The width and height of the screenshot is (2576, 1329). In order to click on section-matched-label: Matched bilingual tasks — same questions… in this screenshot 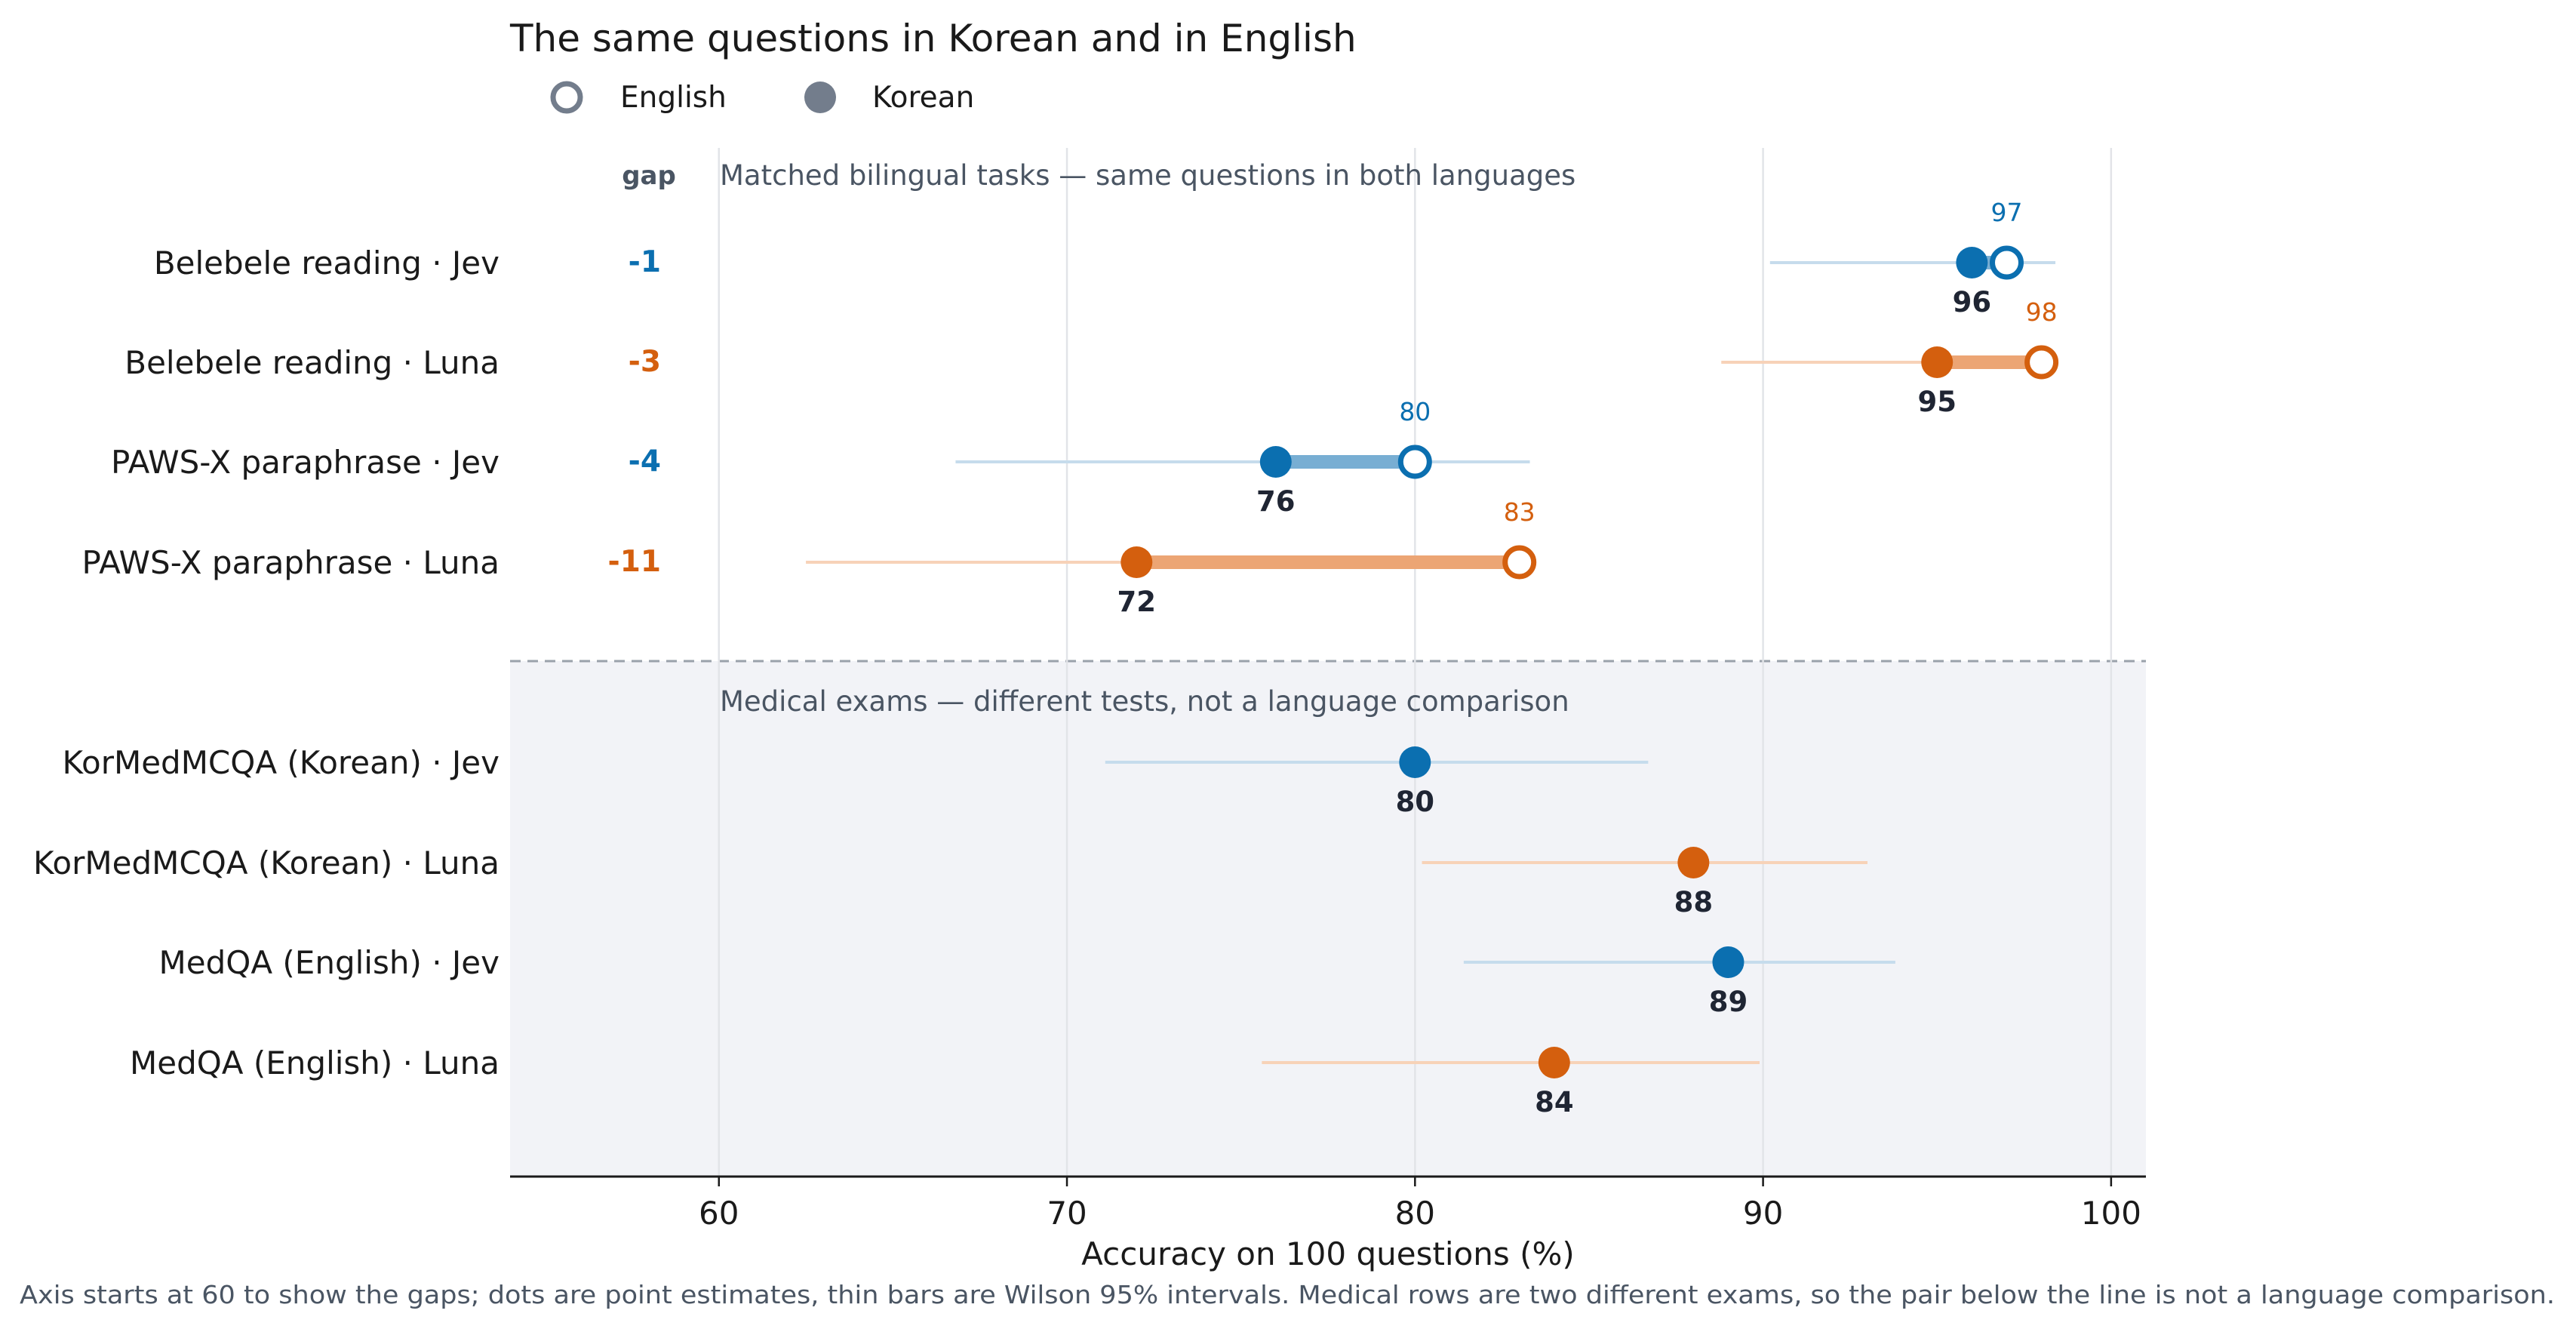, I will do `click(1147, 175)`.